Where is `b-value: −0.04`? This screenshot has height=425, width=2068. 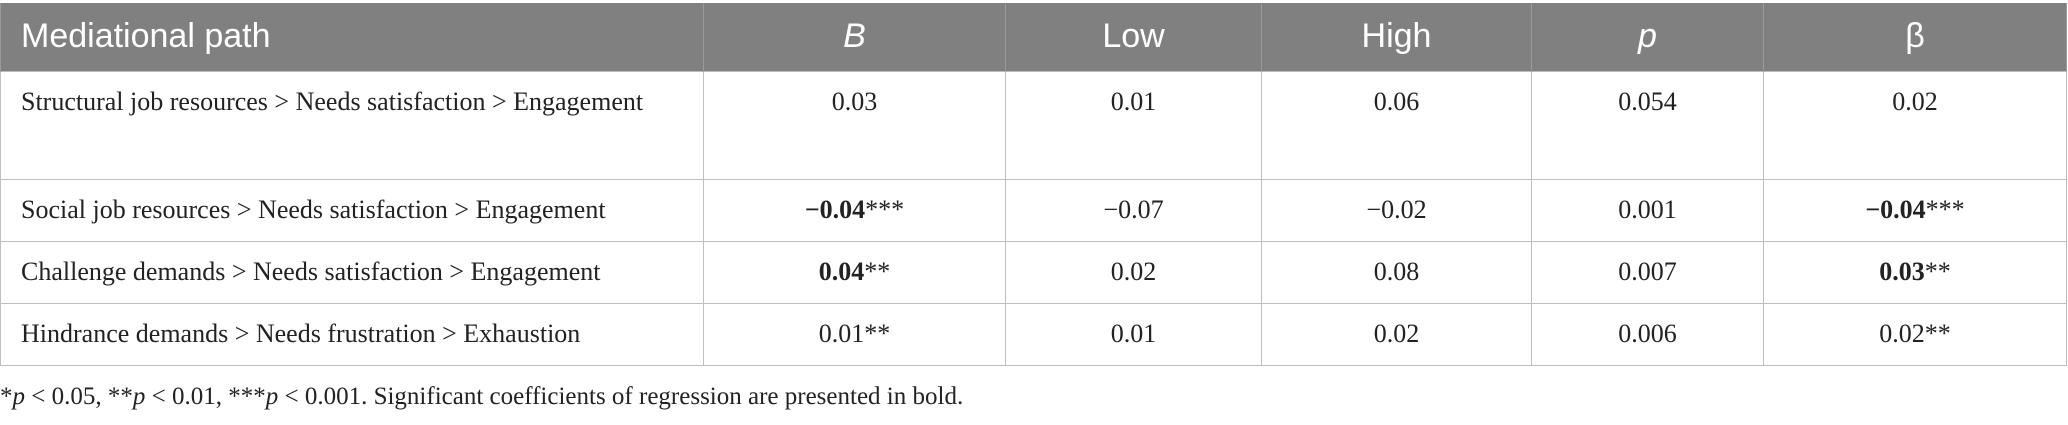
b-value: −0.04 is located at coordinates (835, 209).